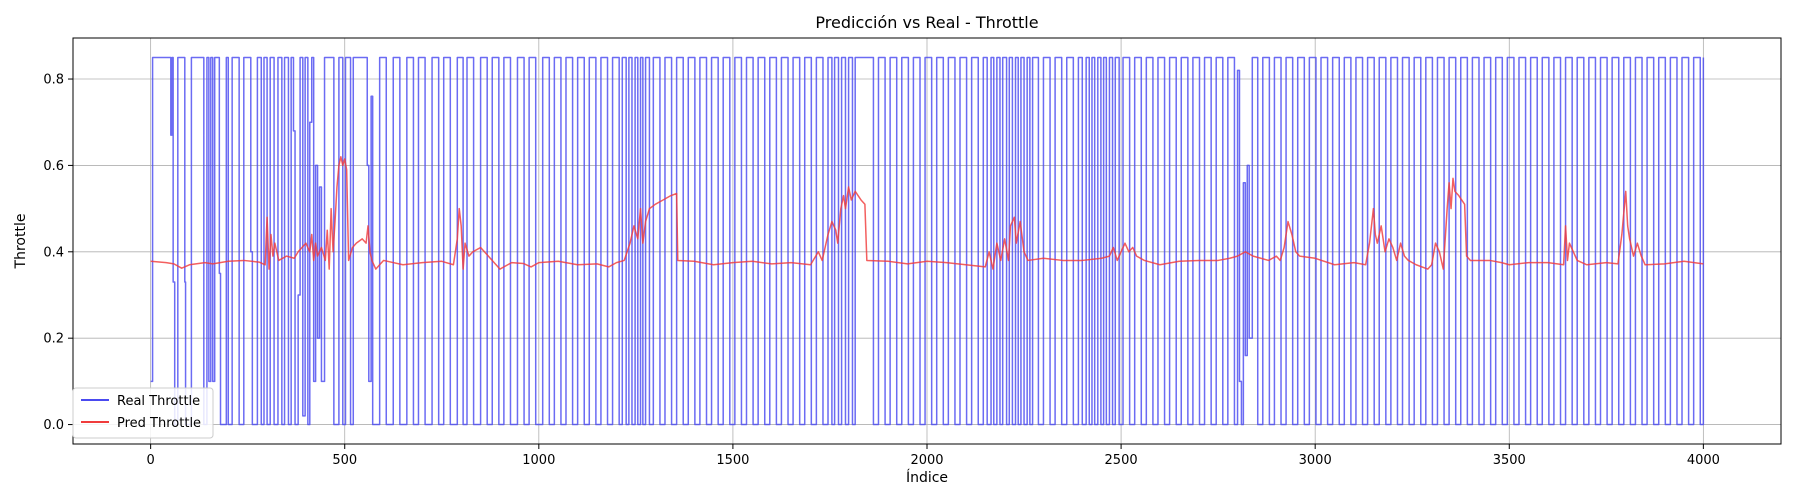  Describe the element at coordinates (143, 413) in the screenshot. I see `legend: Real Throttle Pred Throttle` at that location.